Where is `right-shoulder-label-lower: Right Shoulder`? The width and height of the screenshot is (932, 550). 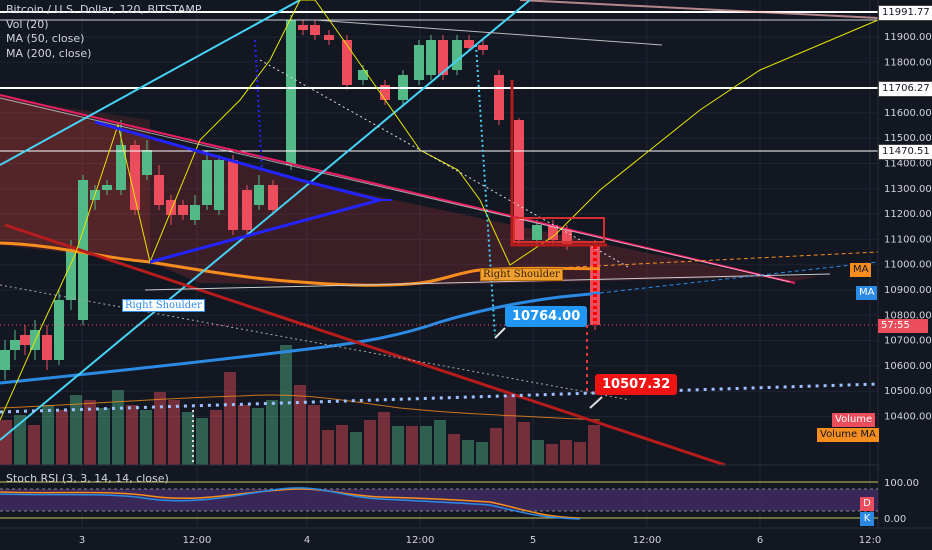 right-shoulder-label-lower: Right Shoulder is located at coordinates (163, 305).